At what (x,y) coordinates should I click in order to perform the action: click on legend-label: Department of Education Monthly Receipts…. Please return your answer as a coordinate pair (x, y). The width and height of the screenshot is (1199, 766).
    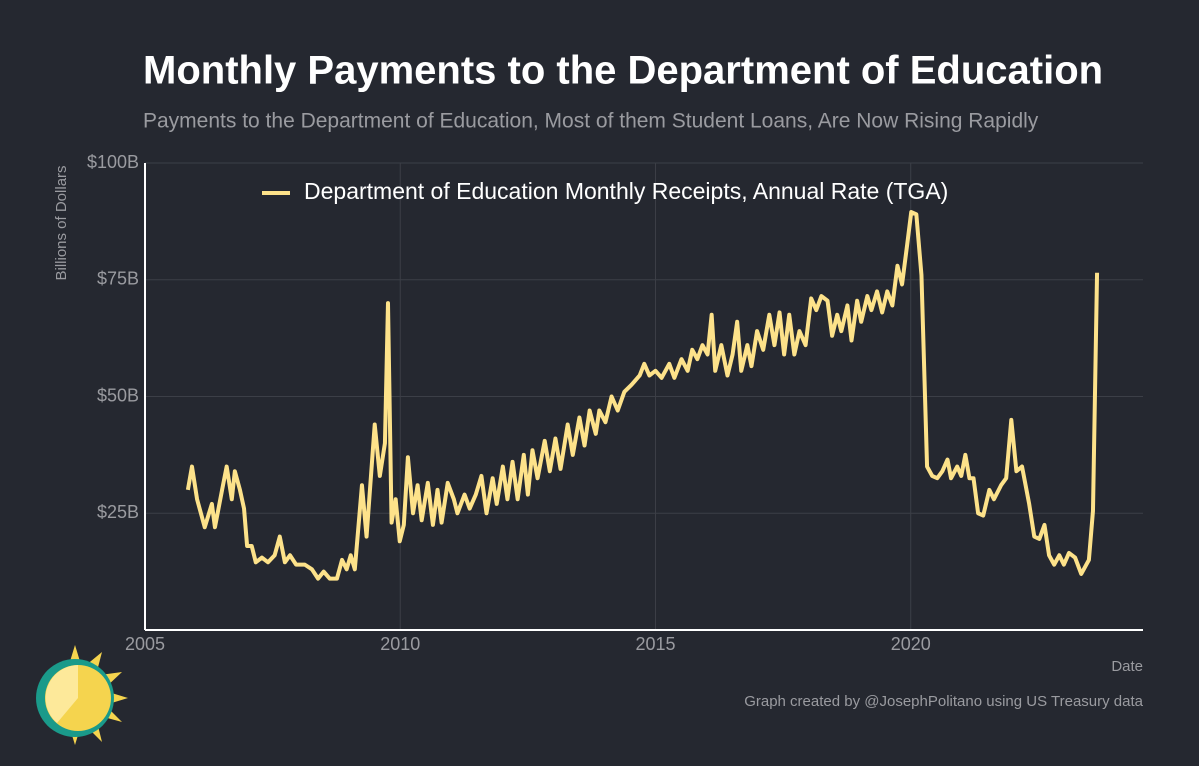
    Looking at the image, I should click on (626, 191).